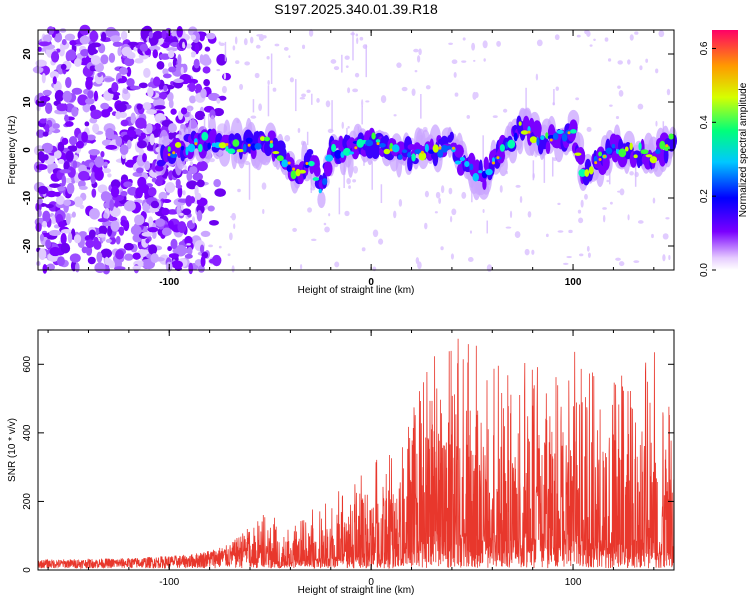 The image size is (750, 600). I want to click on y-tick-label: -10, so click(27, 197).